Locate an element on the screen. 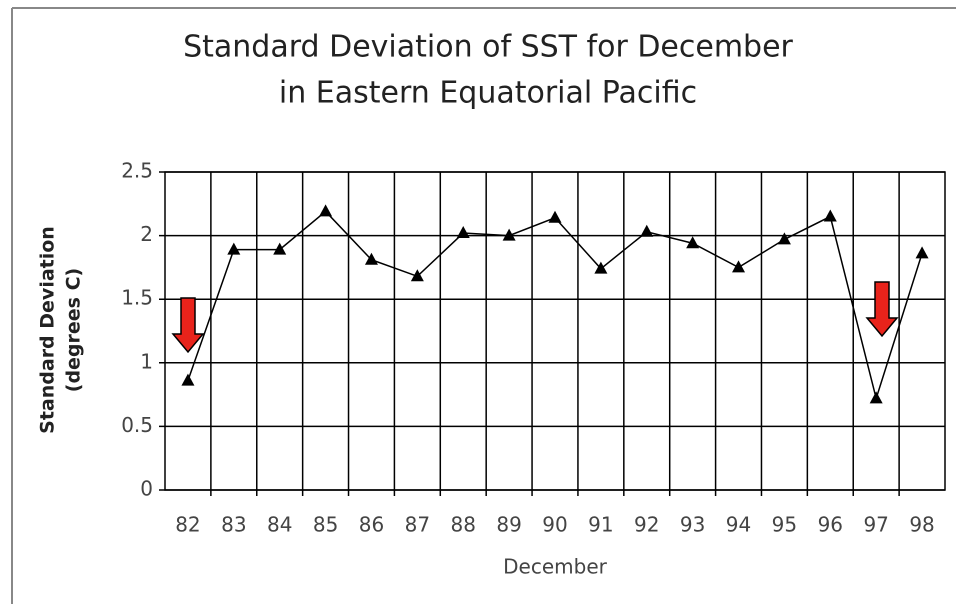 Image resolution: width=956 pixels, height=604 pixels. y-tick-label: 2.5 is located at coordinates (137, 171).